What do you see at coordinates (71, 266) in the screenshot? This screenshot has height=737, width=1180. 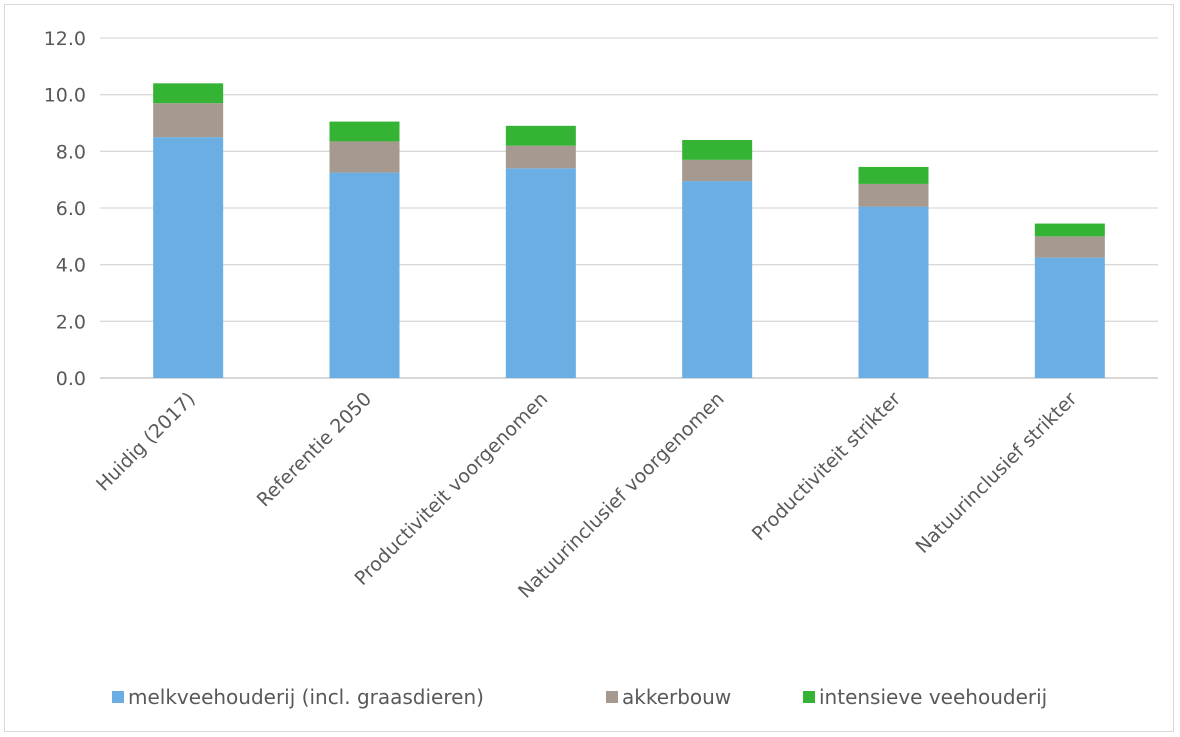 I see `y-tick-label: 4.0` at bounding box center [71, 266].